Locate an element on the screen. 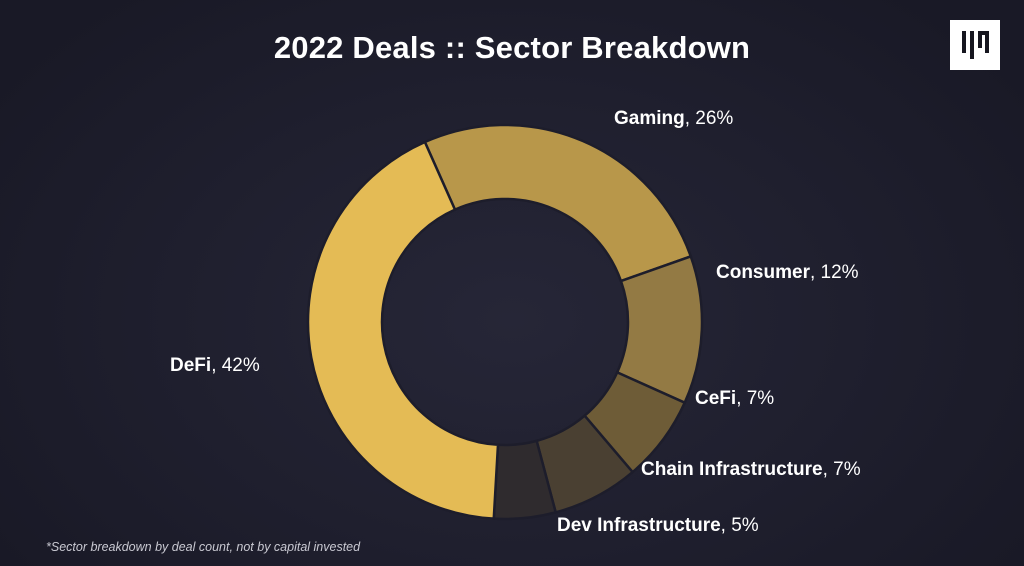  label-gaming: Gaming, 26% is located at coordinates (673, 119).